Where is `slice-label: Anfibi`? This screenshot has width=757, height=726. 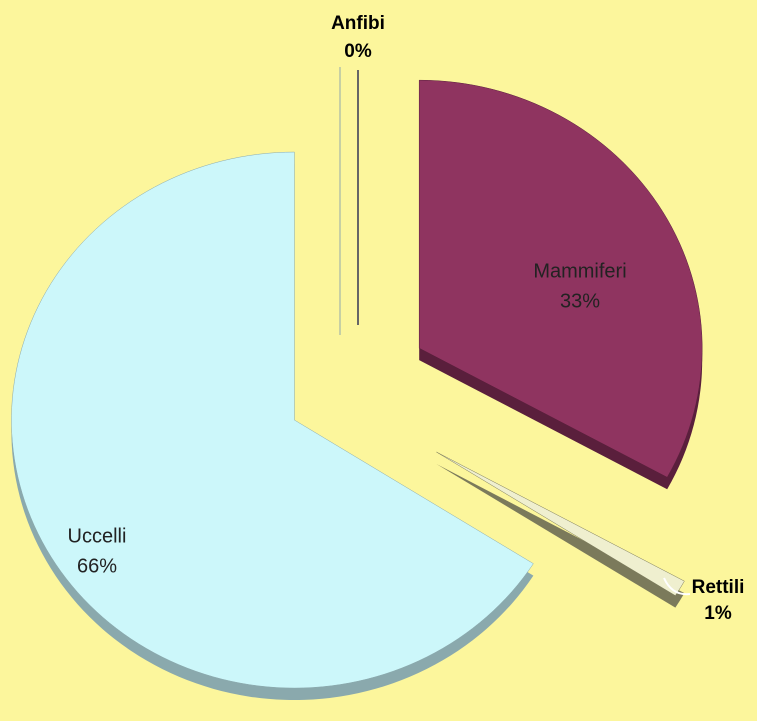 slice-label: Anfibi is located at coordinates (358, 23).